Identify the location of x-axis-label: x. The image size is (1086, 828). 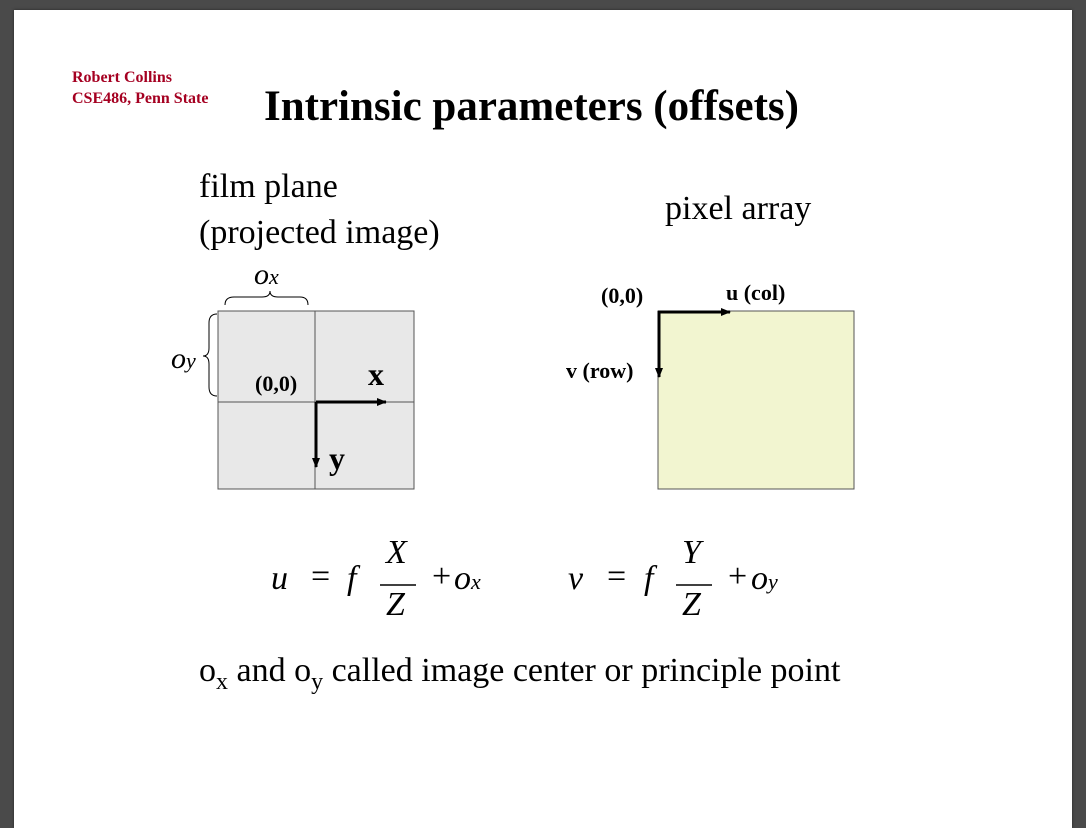
(376, 374).